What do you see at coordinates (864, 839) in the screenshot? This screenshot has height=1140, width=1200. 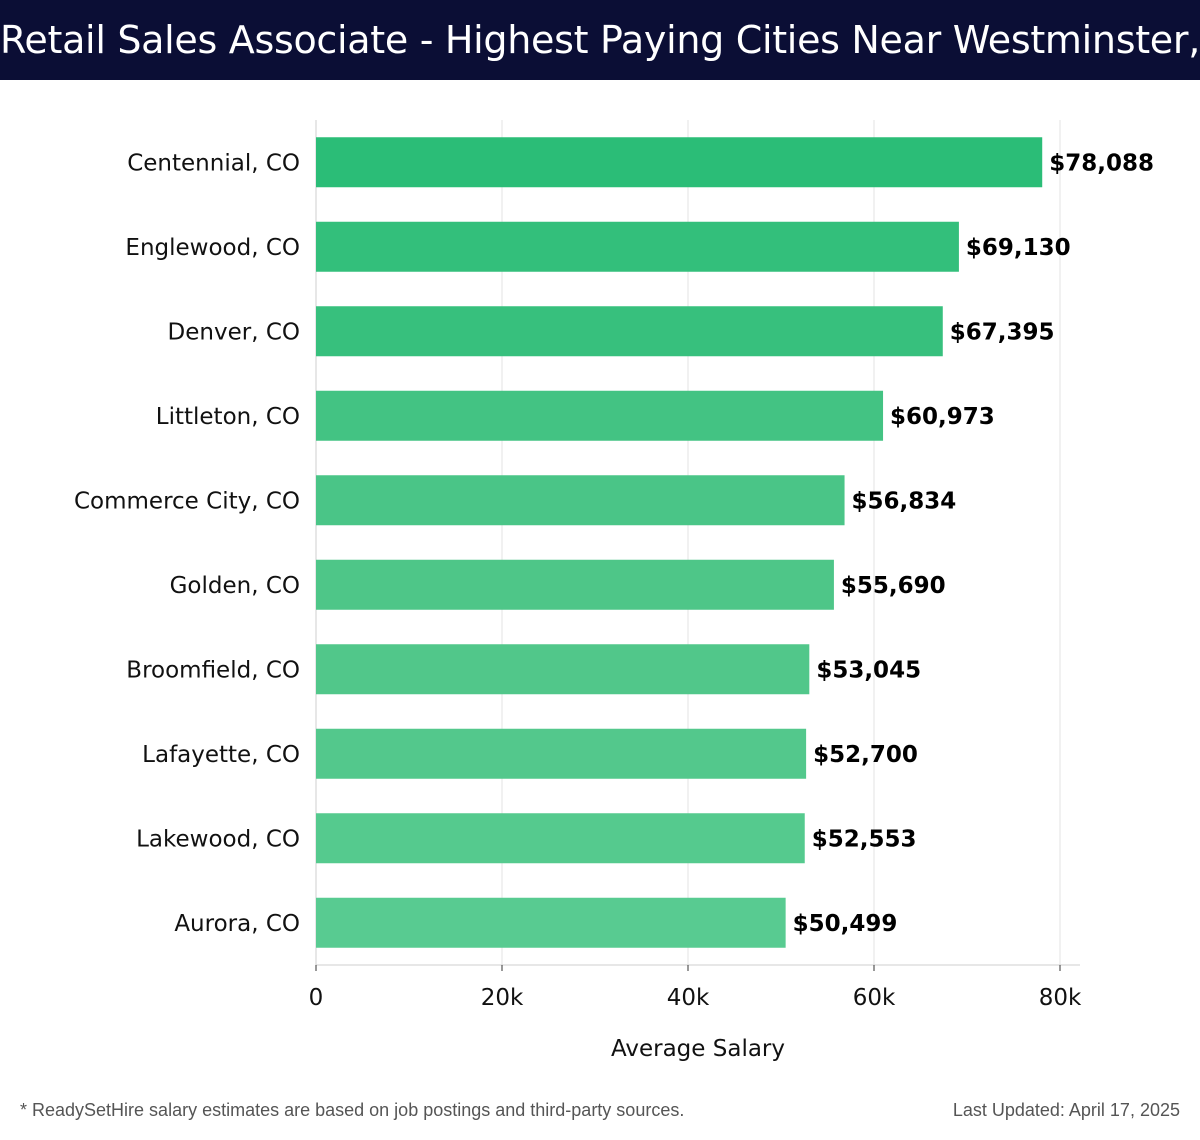 I see `value-label-9: $52,553` at bounding box center [864, 839].